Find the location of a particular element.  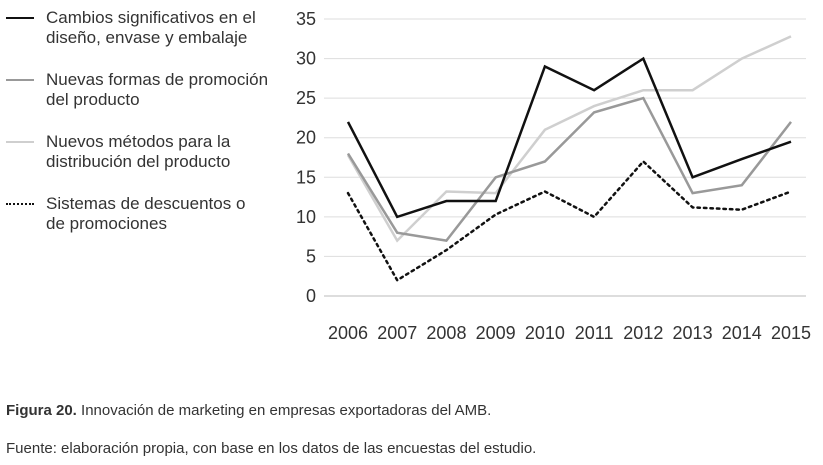

legend-item-discounts: Sistemas de descuentos o de promociones is located at coordinates (150, 225).